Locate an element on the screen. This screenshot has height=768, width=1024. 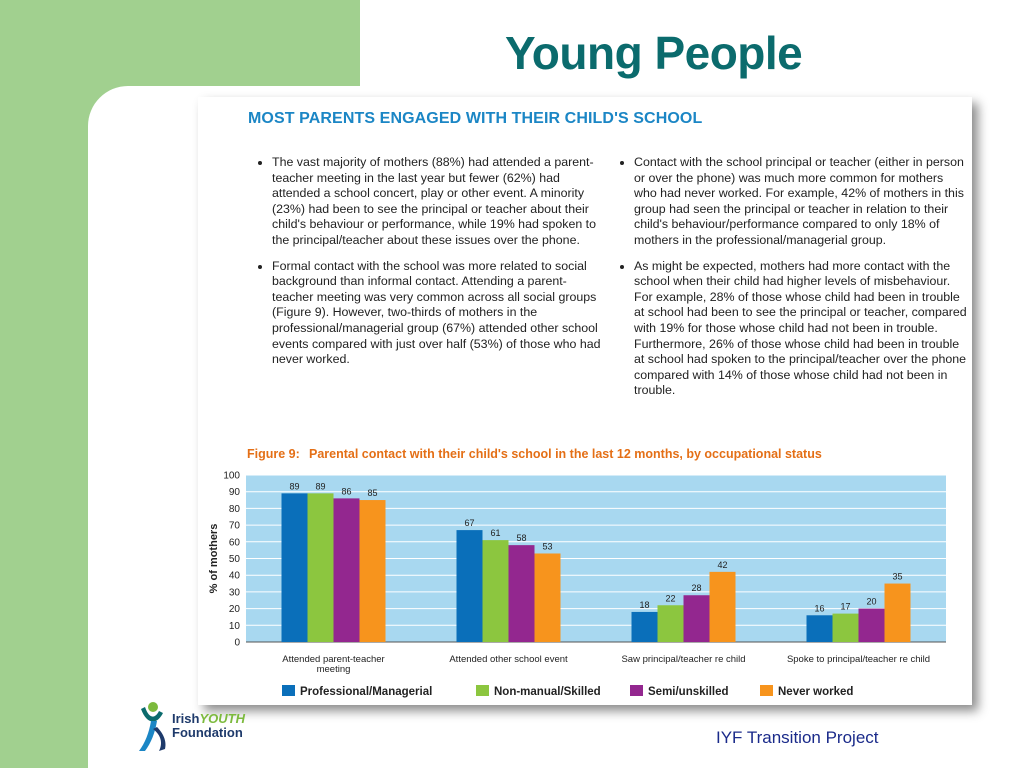
y-tick-label: 90 is located at coordinates (235, 492).